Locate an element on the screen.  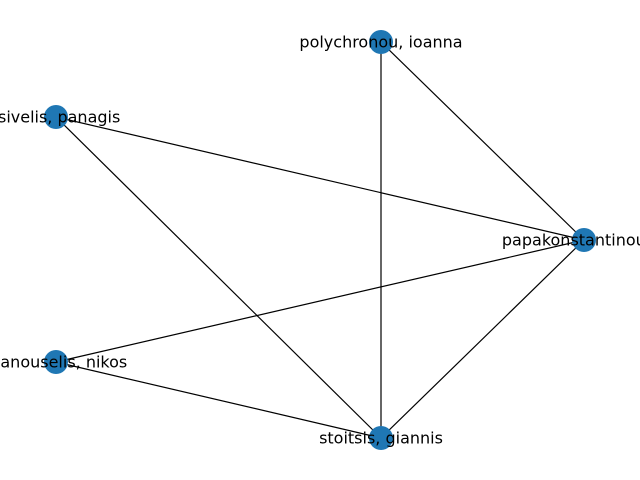
node-label-stoitsis: stoitsis, giannis is located at coordinates (381, 438).